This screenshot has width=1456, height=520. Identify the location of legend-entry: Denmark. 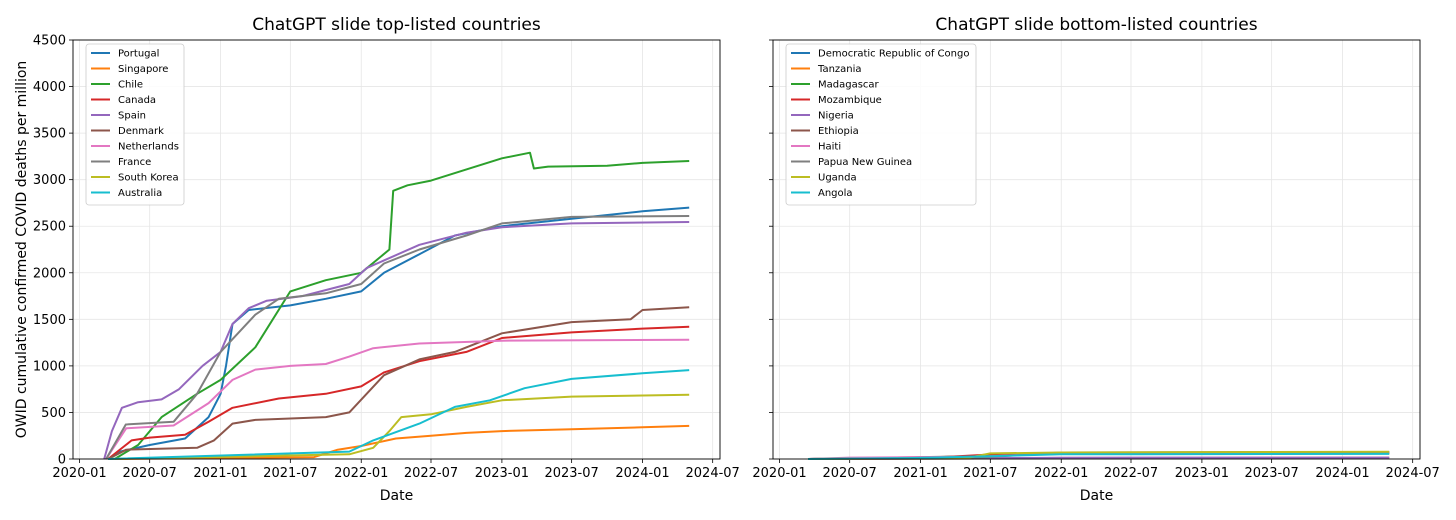
(141, 131).